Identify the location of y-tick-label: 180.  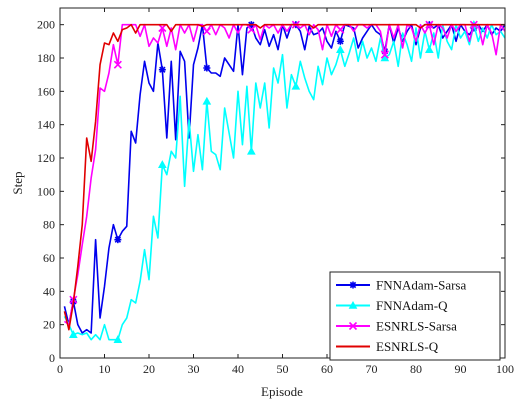
(46, 58).